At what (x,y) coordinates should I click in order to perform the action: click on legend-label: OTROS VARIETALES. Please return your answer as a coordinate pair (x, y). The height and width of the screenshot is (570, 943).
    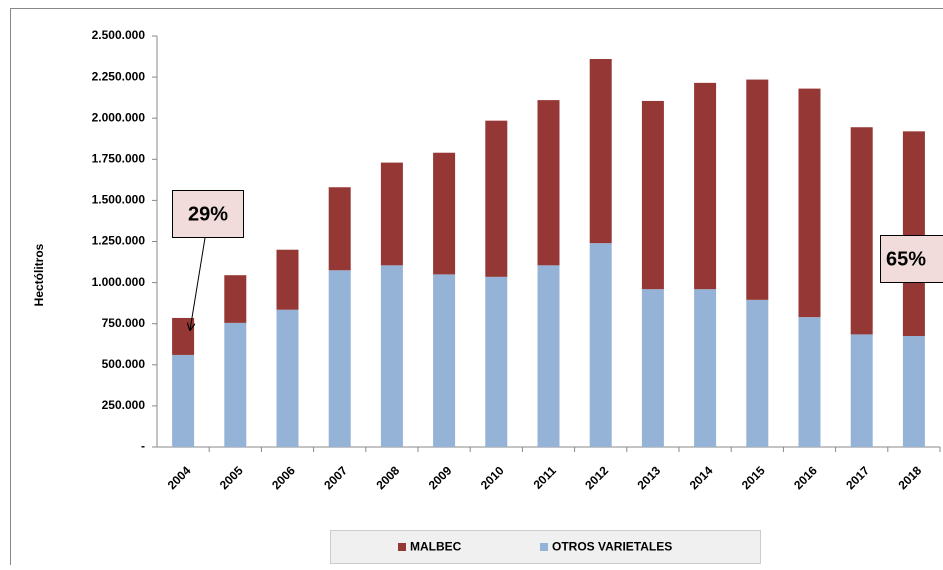
    Looking at the image, I should click on (612, 547).